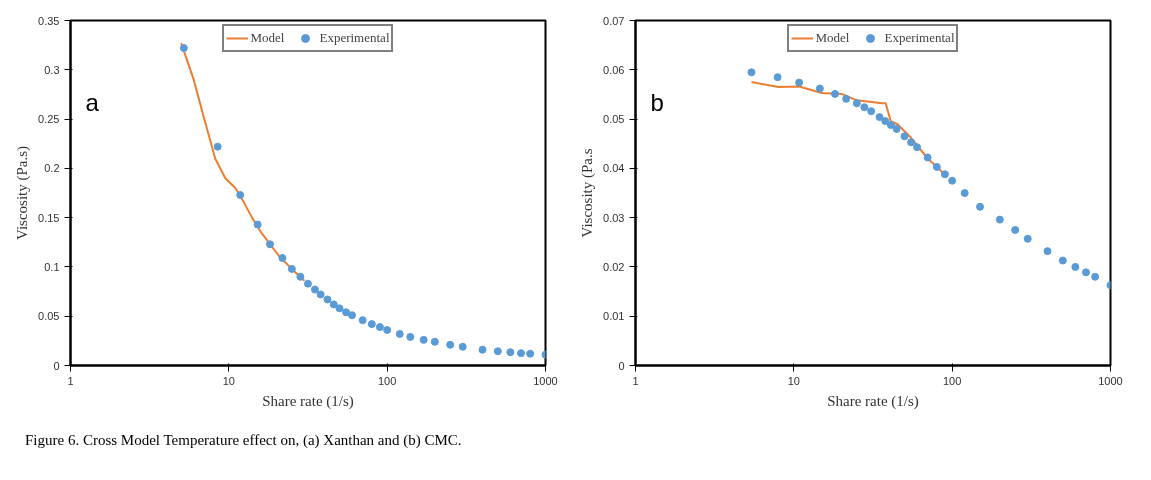 This screenshot has width=1151, height=480. Describe the element at coordinates (614, 217) in the screenshot. I see `y-tick-label: 0.03` at that location.